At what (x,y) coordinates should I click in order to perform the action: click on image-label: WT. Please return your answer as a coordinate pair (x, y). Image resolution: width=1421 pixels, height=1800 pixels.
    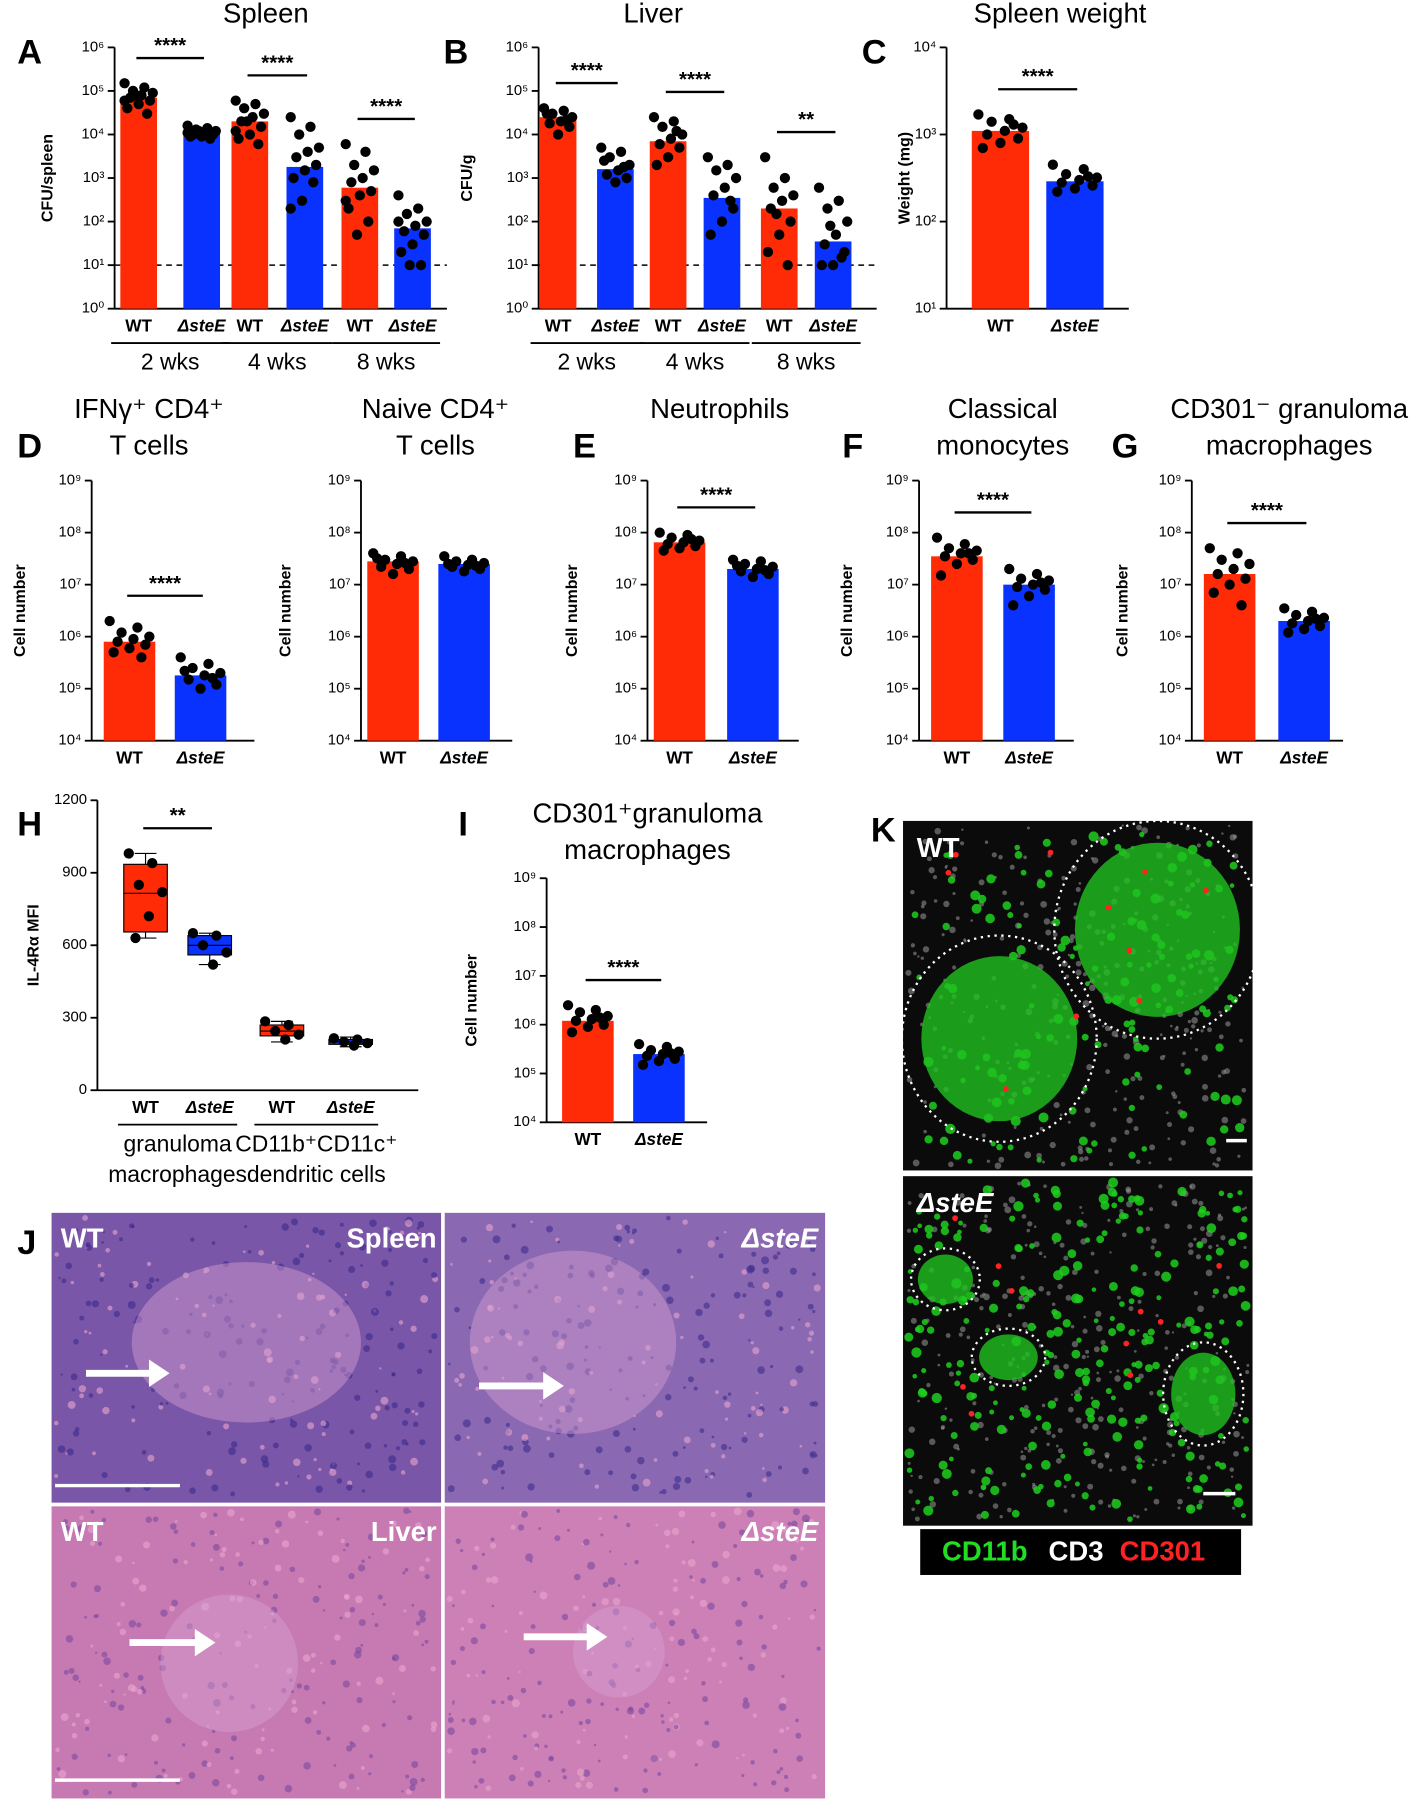
    Looking at the image, I should click on (938, 847).